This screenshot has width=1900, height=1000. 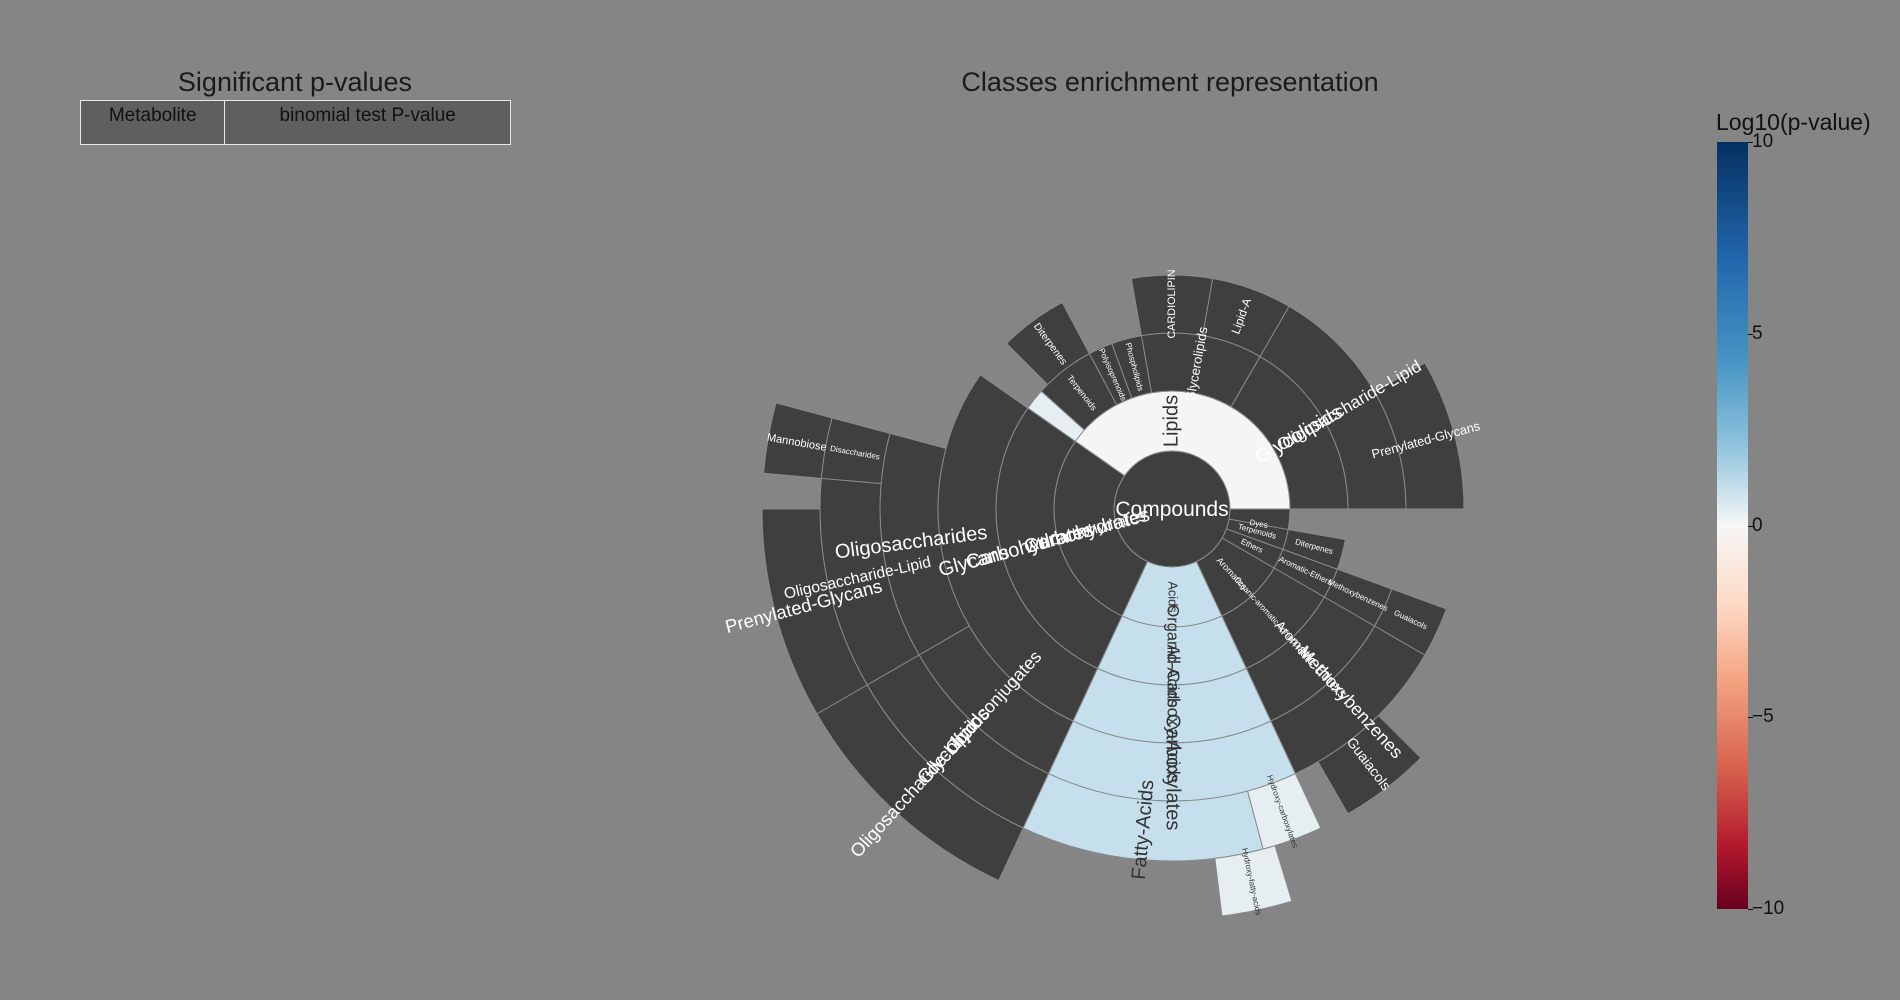 I want to click on sunburst-label: Acids, so click(x=1173, y=596).